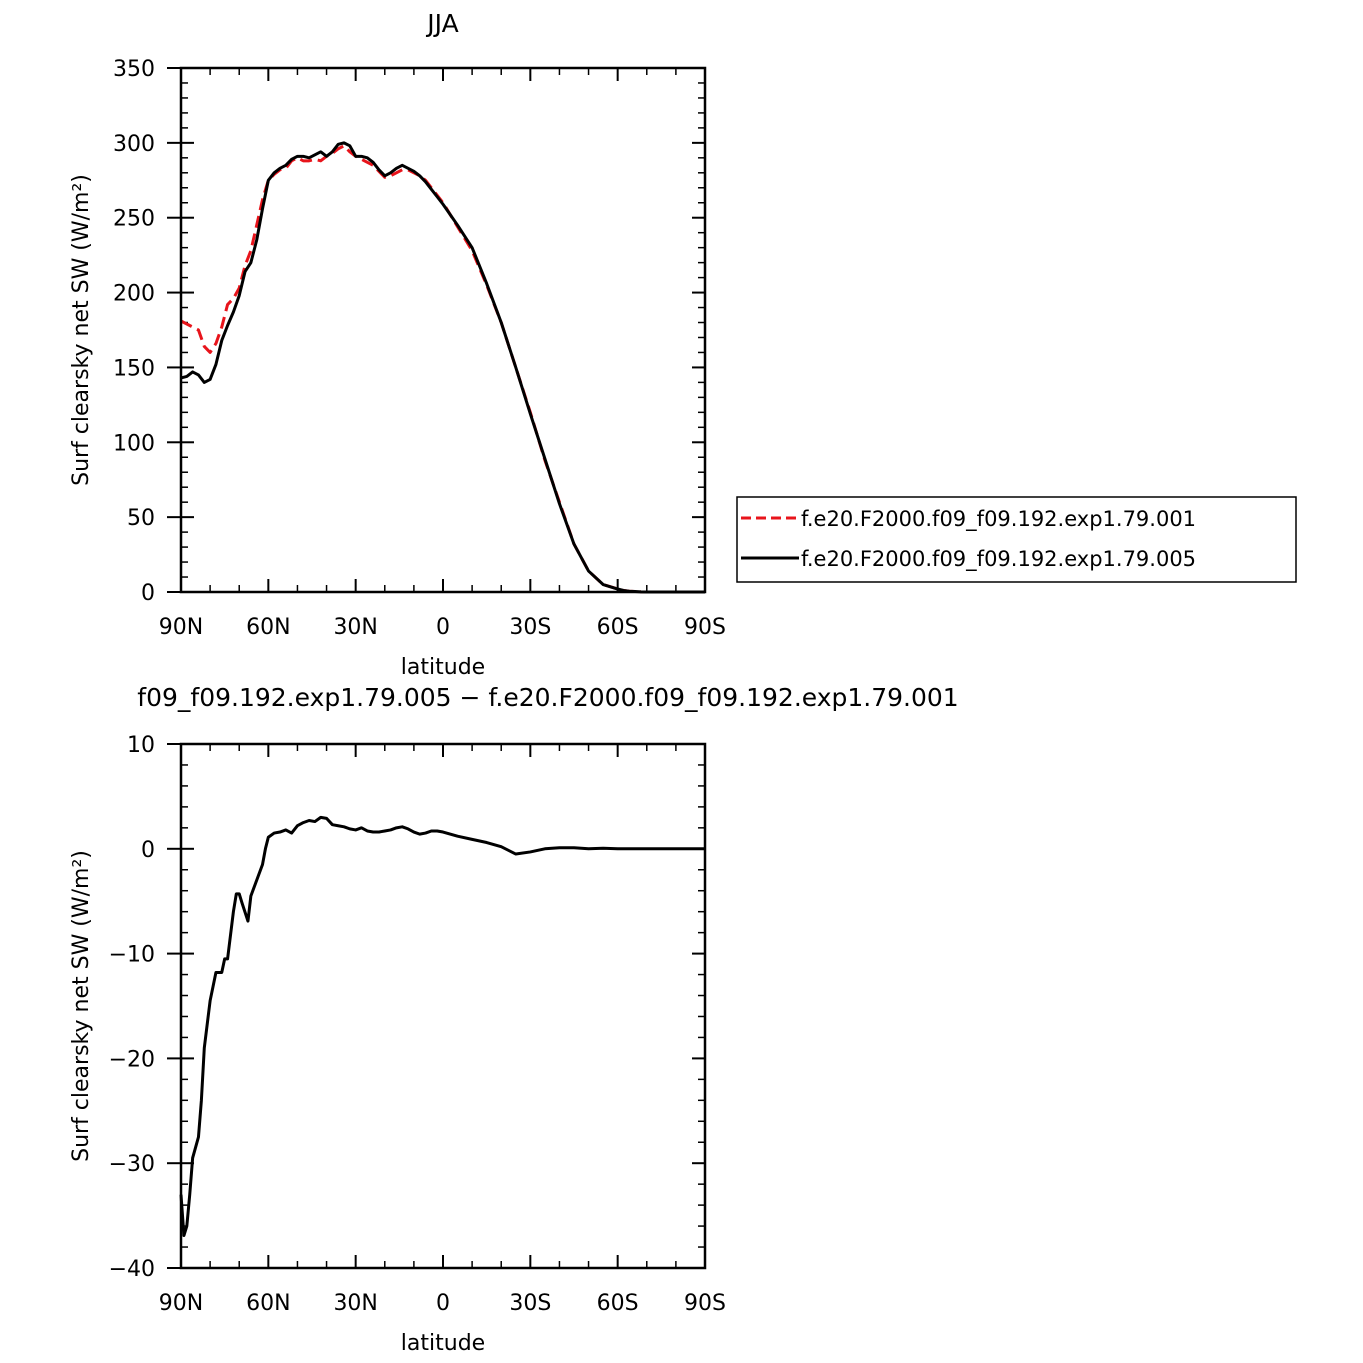  I want to click on legend-box, so click(1016, 539).